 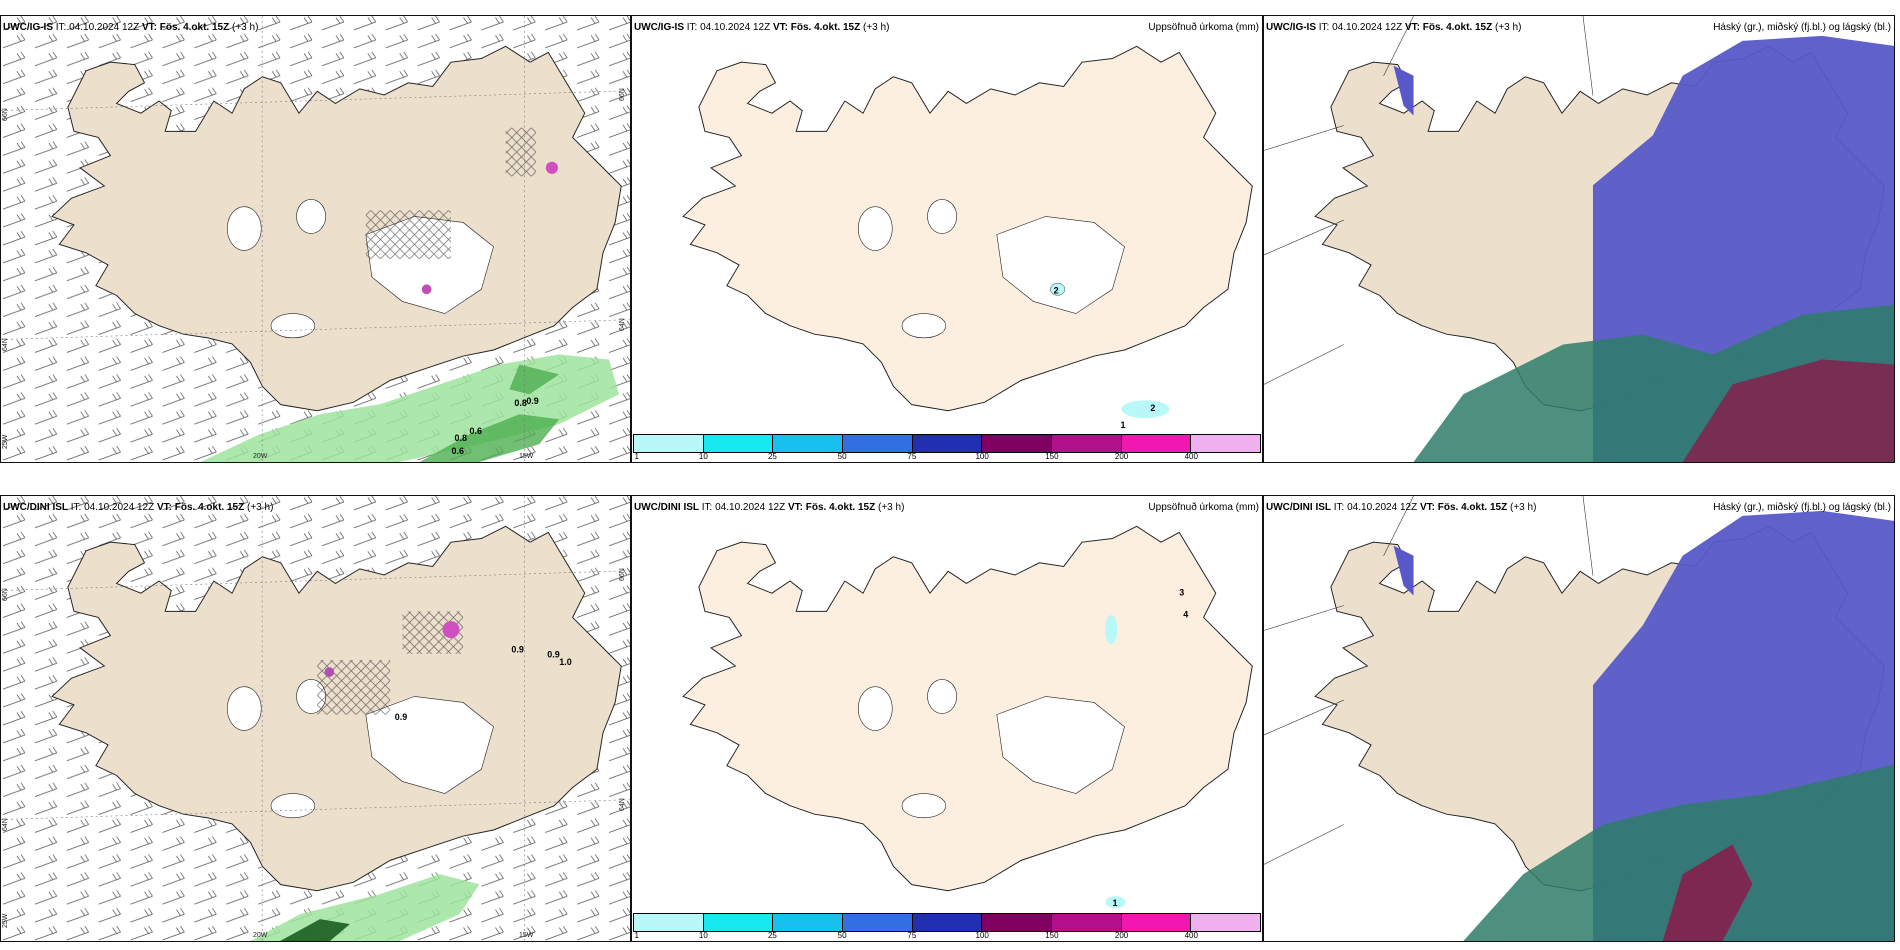 I want to click on precip-map: 2 2 1, so click(x=967, y=237).